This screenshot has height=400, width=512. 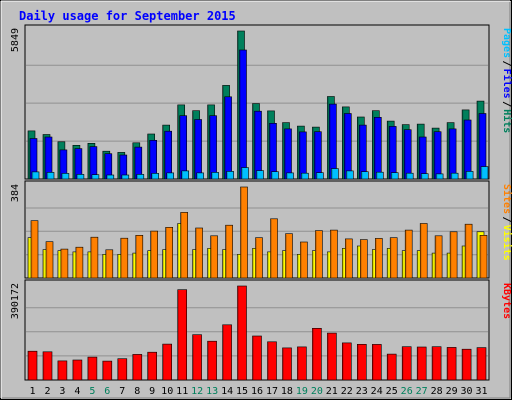 I want to click on x-tick-label-16: 16, so click(x=257, y=391).